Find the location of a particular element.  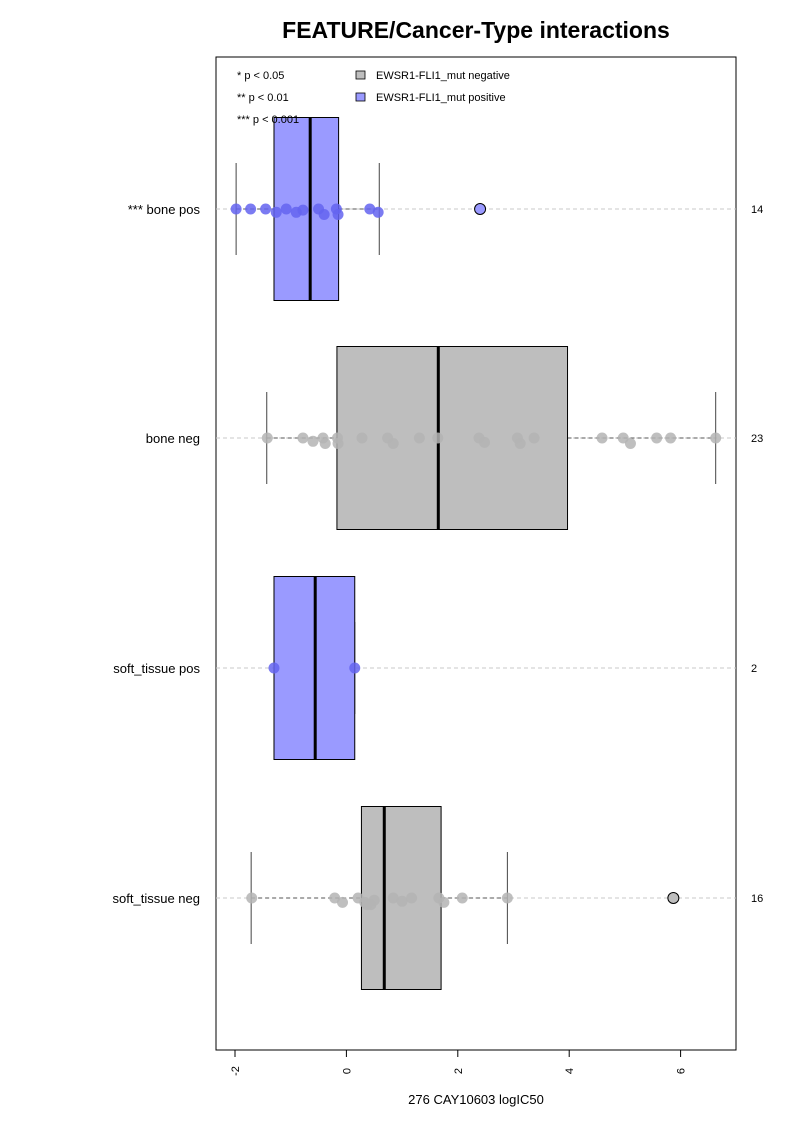

x-axis-title: 276 CAY10603 logIC50 is located at coordinates (476, 1099).